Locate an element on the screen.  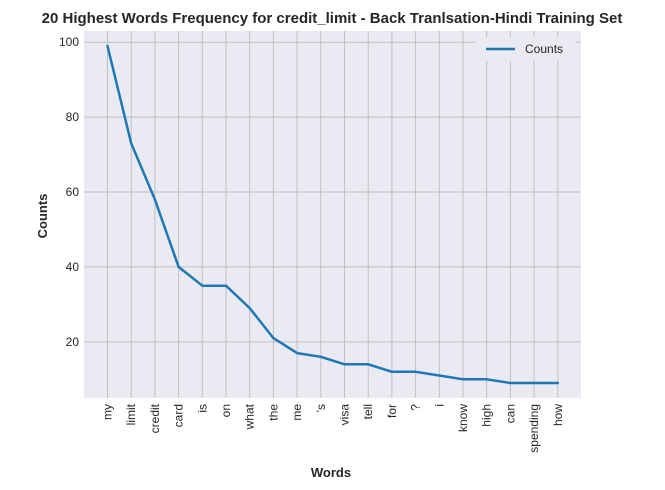
legend: Counts is located at coordinates (526, 49).